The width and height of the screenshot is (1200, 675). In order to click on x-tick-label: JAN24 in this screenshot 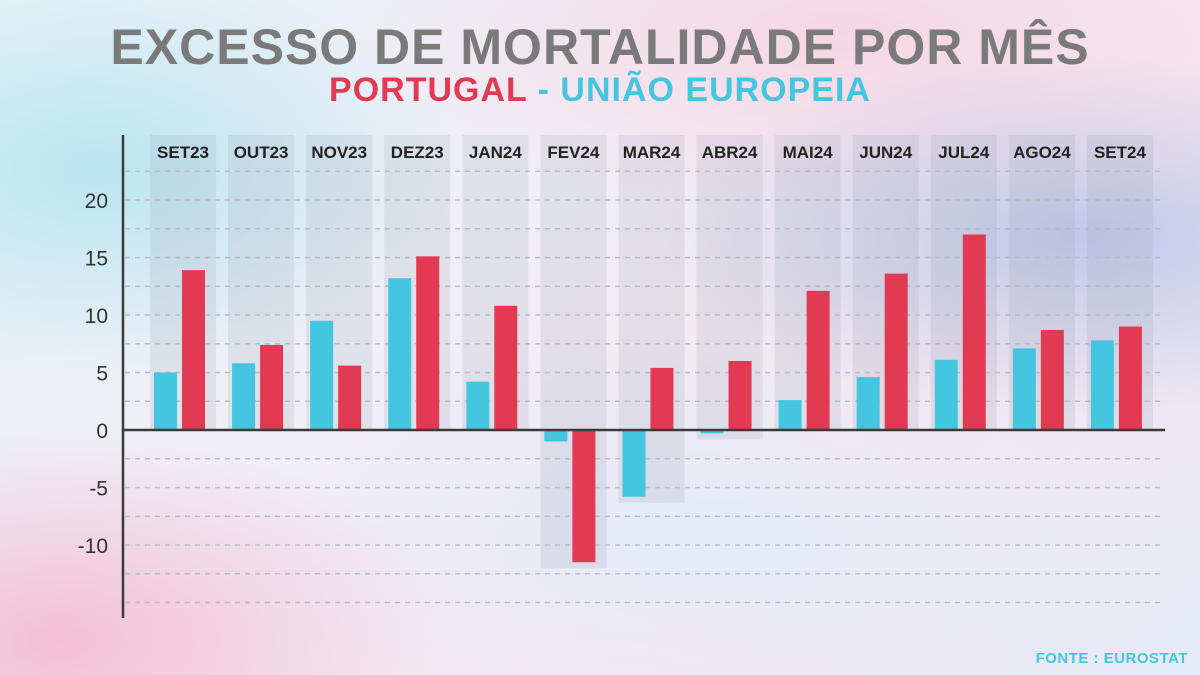, I will do `click(495, 152)`.